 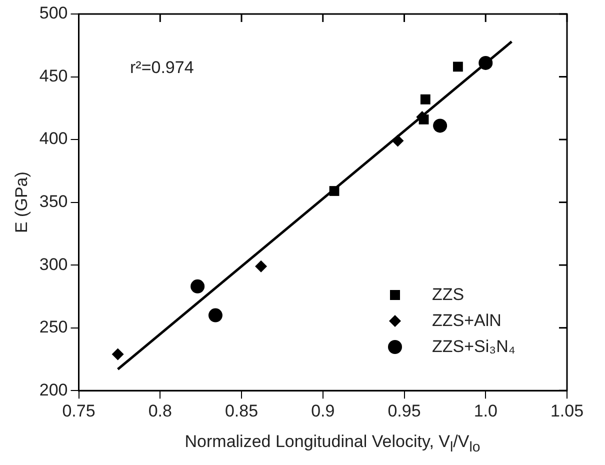 What do you see at coordinates (241, 410) in the screenshot?
I see `x-tick-label: 0.85` at bounding box center [241, 410].